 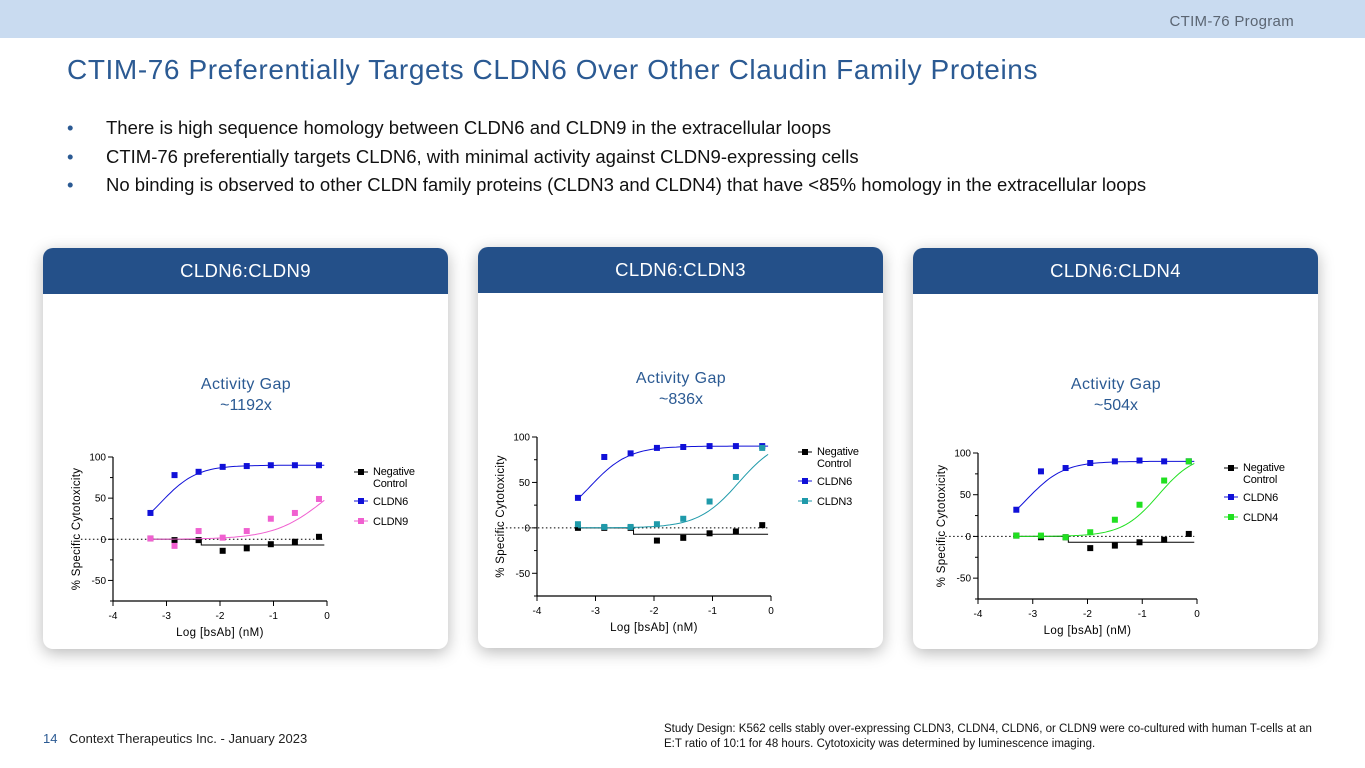 I want to click on y-tick-label: 100, so click(x=97, y=458).